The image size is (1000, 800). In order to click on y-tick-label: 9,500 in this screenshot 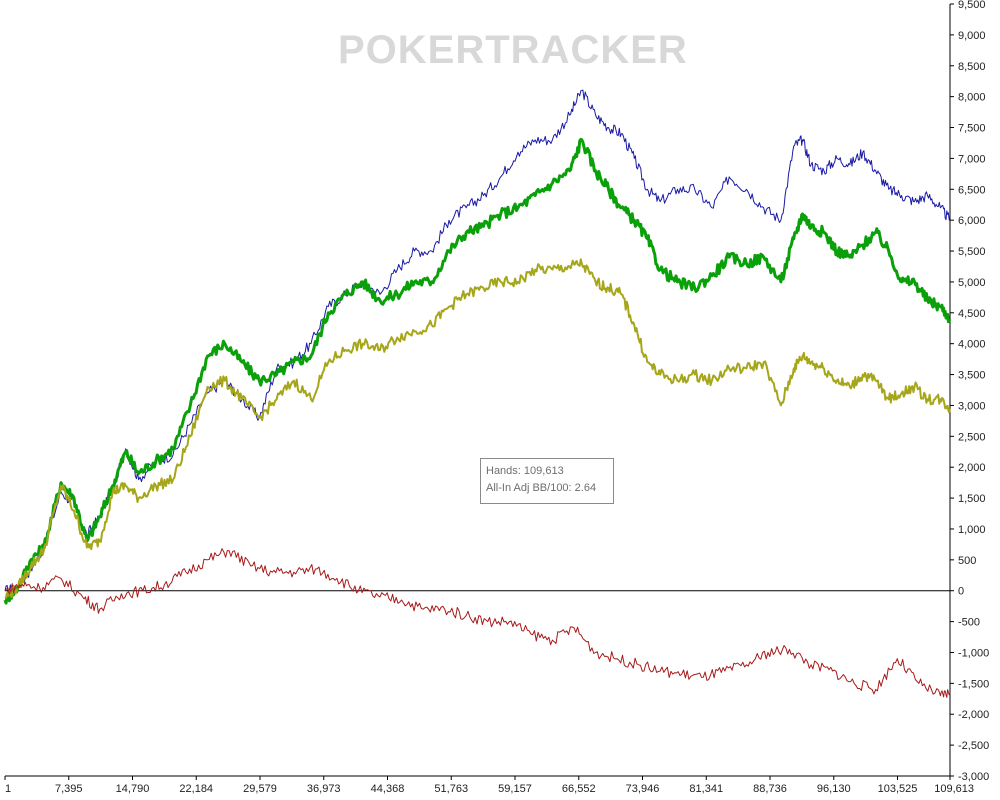, I will do `click(972, 5)`.